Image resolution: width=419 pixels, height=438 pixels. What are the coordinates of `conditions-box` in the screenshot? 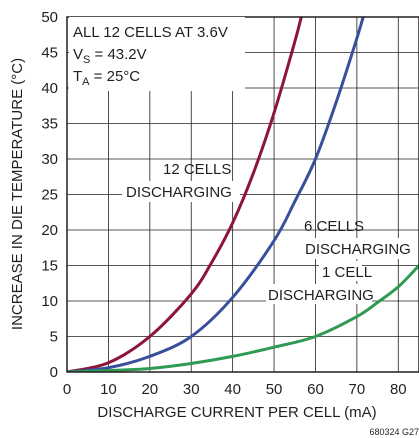 It's located at (157, 54).